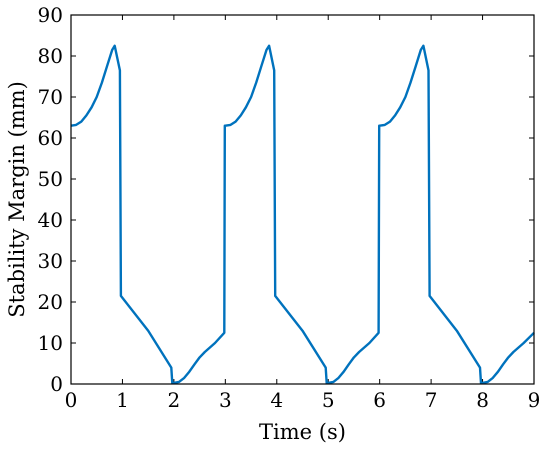 The width and height of the screenshot is (550, 449). I want to click on x-tick-label: 7, so click(431, 400).